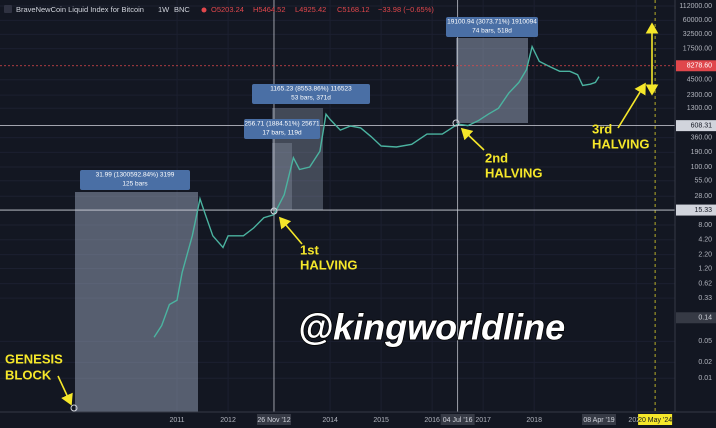 The image size is (716, 428). Describe the element at coordinates (705, 254) in the screenshot. I see `y-tick-label: 2.20` at that location.